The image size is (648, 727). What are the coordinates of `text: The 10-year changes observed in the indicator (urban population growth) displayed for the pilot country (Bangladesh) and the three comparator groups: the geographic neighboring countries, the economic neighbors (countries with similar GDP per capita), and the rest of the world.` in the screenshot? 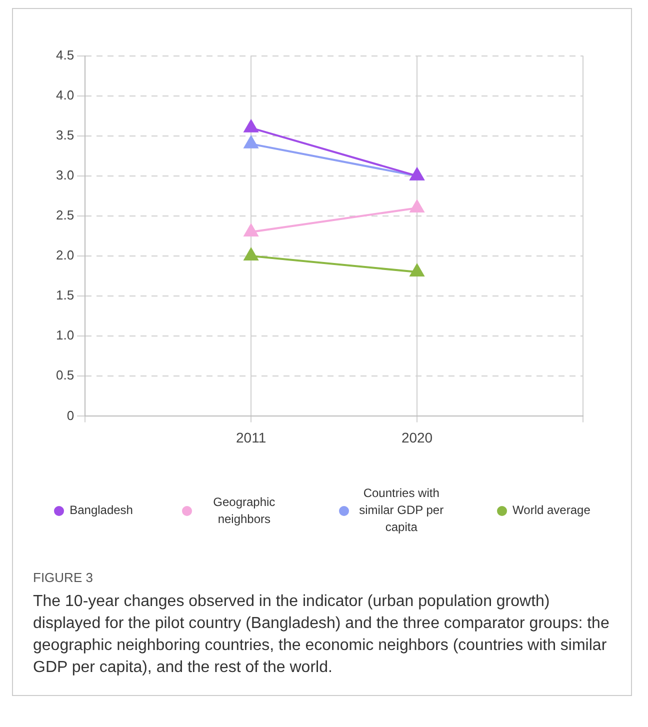 It's located at (321, 635).